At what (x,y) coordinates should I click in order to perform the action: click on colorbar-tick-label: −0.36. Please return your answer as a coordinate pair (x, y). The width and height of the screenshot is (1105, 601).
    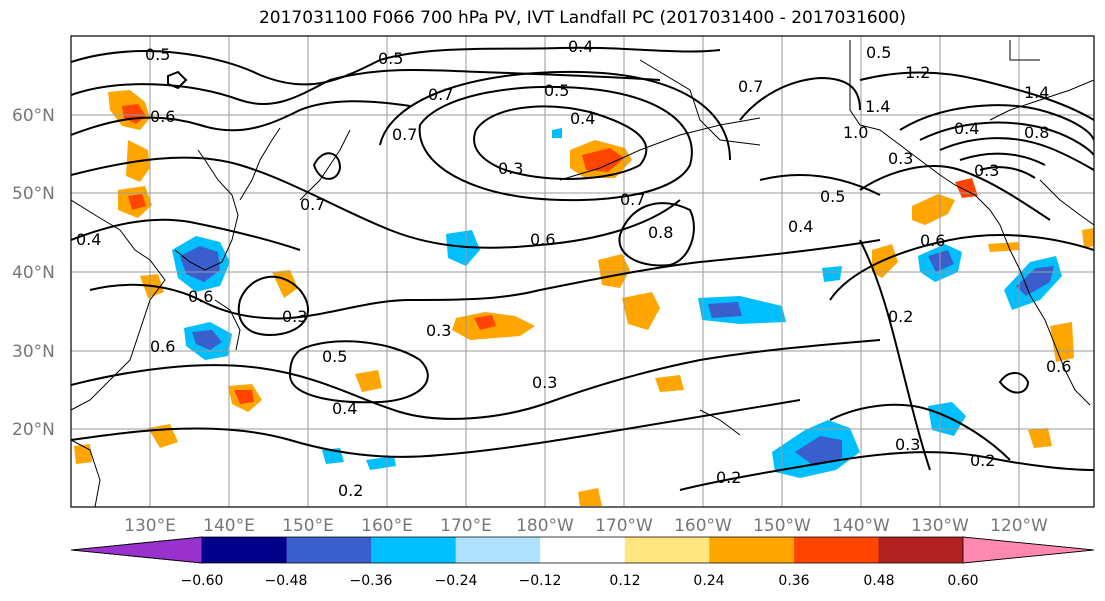
    Looking at the image, I should click on (371, 581).